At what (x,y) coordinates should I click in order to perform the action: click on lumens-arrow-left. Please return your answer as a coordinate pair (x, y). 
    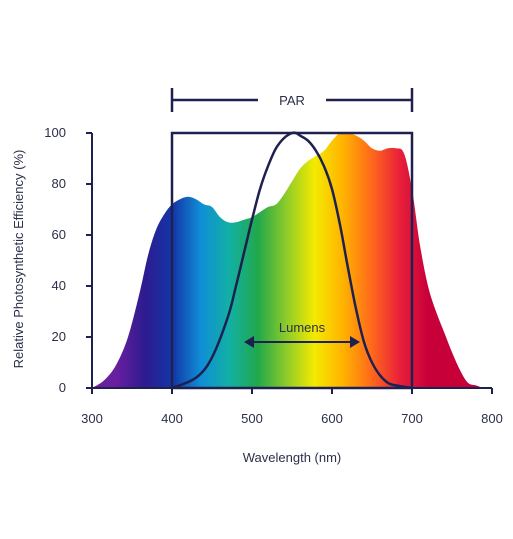
    Looking at the image, I should click on (249, 342).